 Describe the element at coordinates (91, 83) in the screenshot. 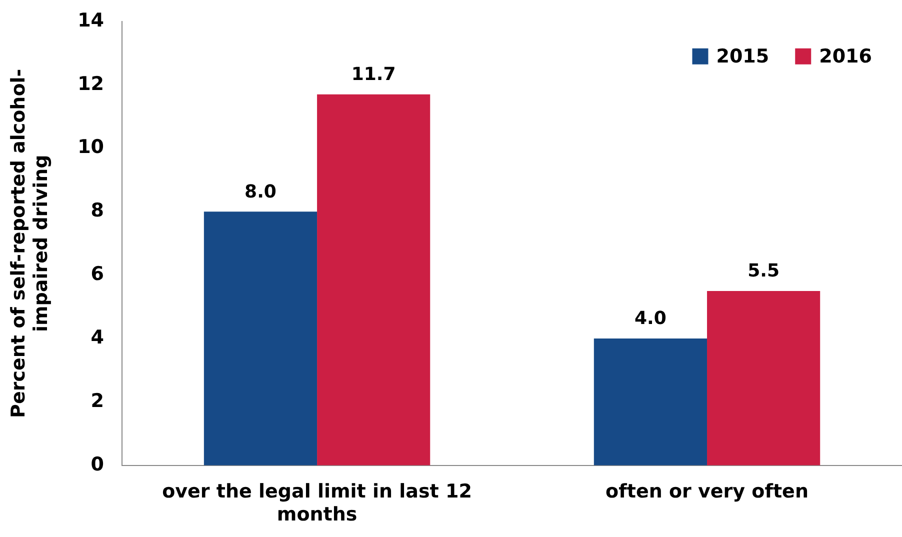

I see `y-tick-label: 12` at that location.